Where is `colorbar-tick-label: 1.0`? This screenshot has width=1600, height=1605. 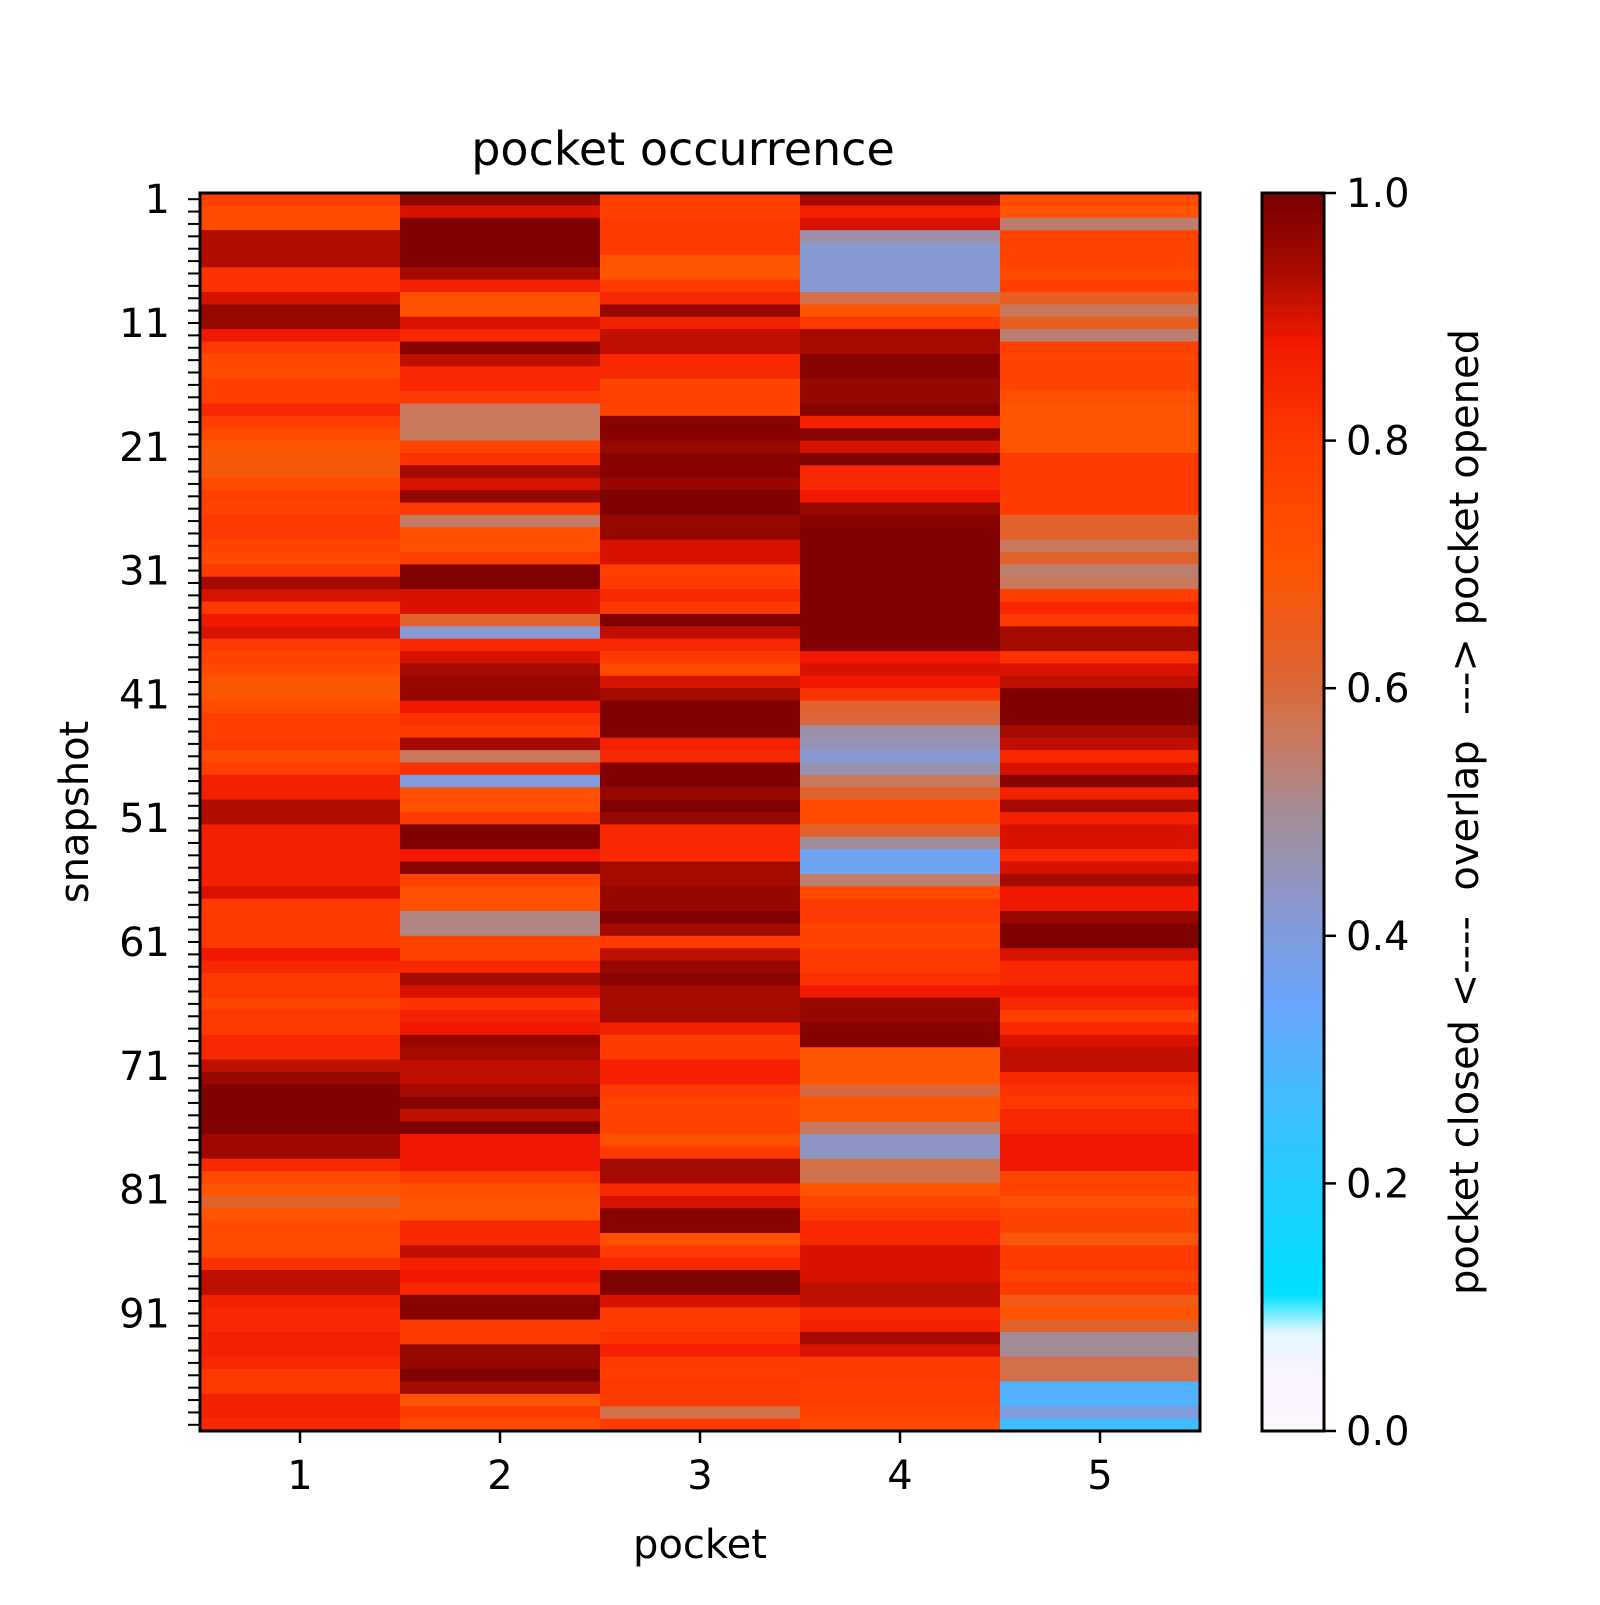 colorbar-tick-label: 1.0 is located at coordinates (1378, 194).